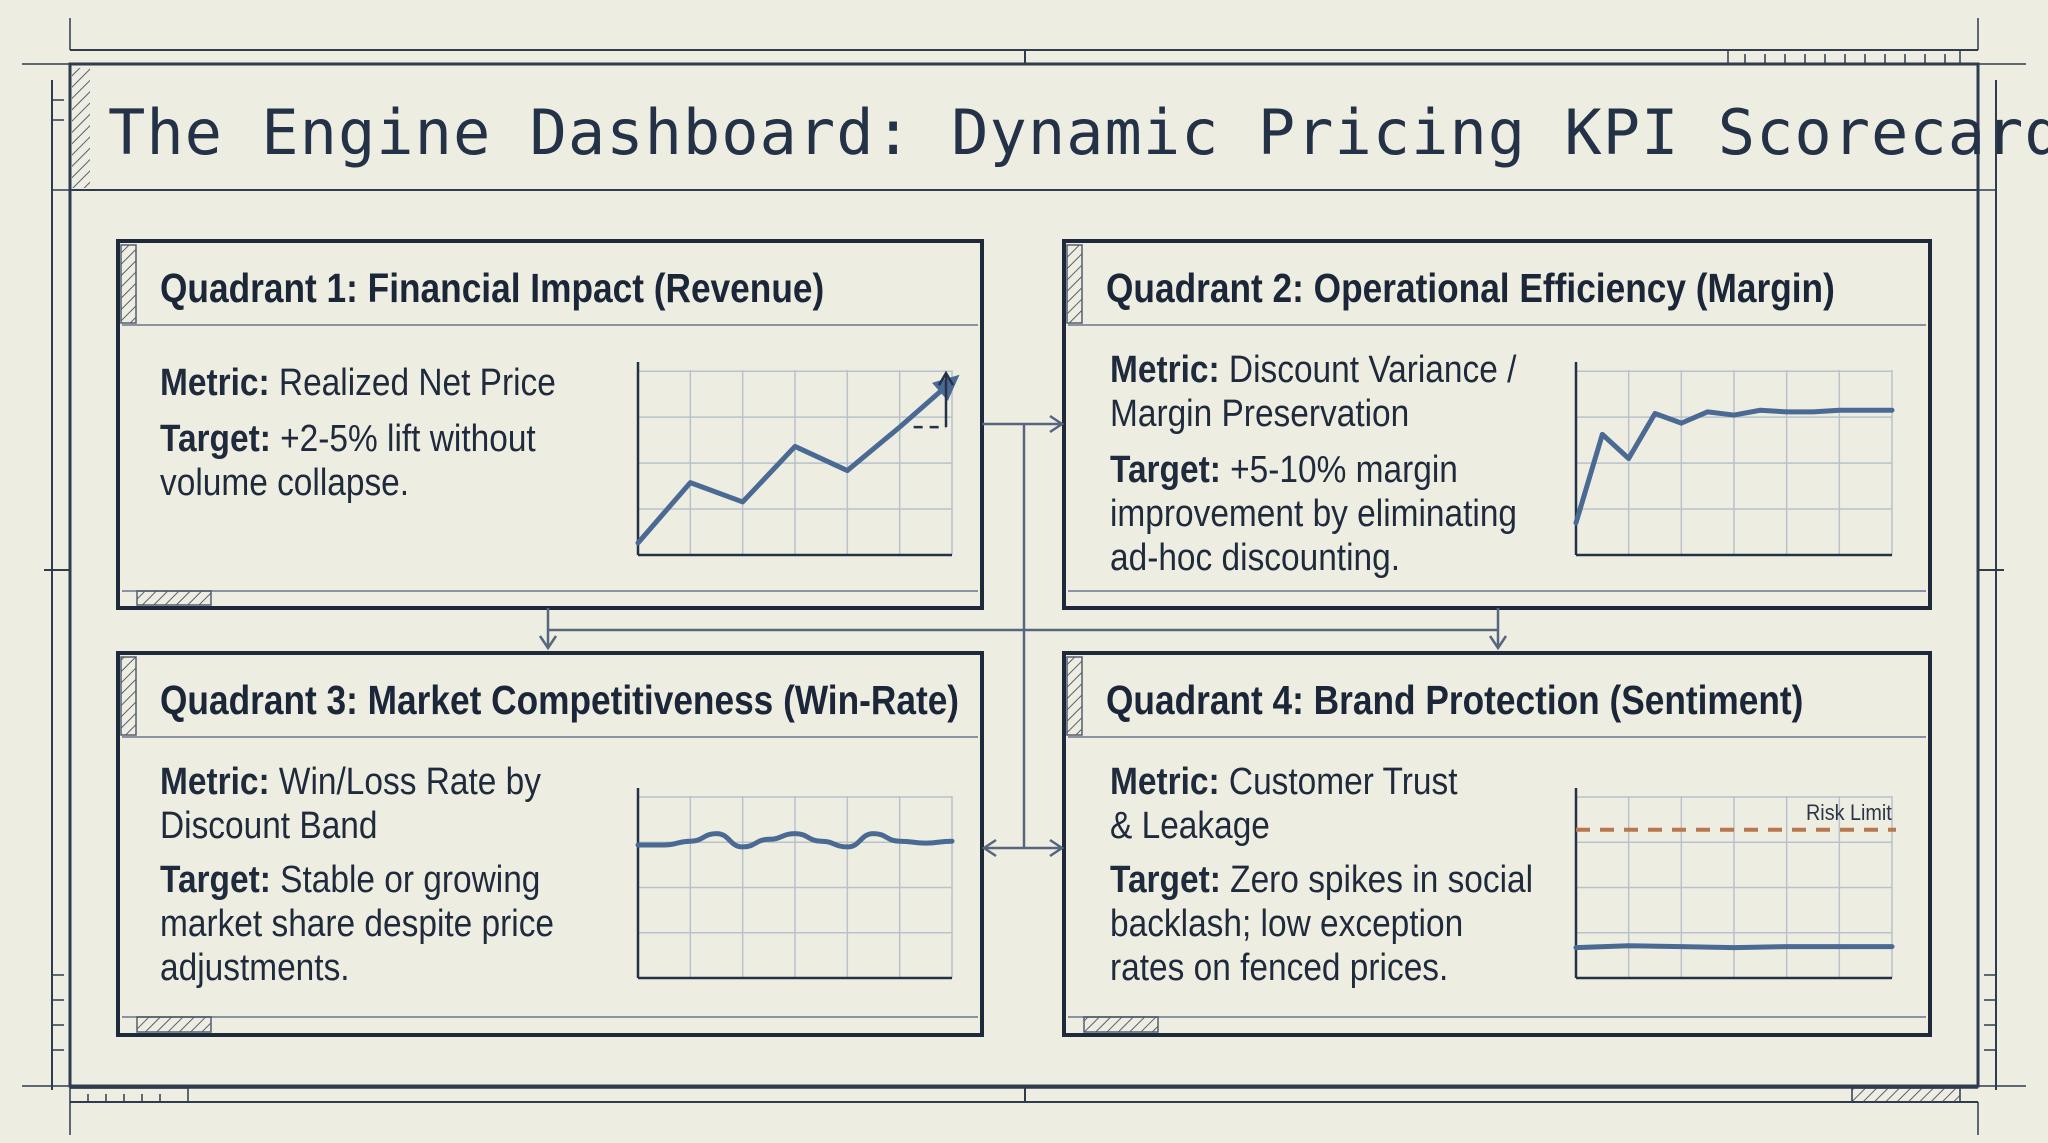 This screenshot has width=2048, height=1143. Describe the element at coordinates (408, 439) in the screenshot. I see `target-text: +2-5% lift without` at that location.